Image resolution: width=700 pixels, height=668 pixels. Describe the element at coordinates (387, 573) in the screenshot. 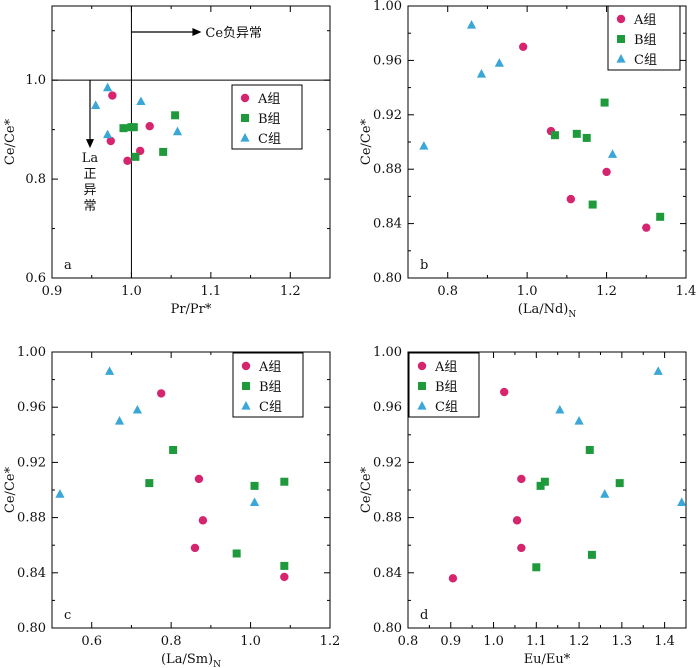

I see `y-tick-label: 0.84` at that location.